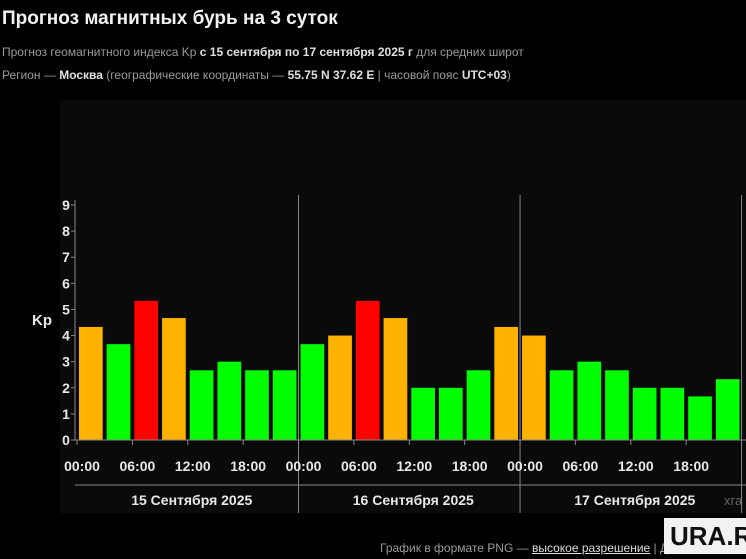  Describe the element at coordinates (484, 75) in the screenshot. I see `region-timezone: UTC+03` at that location.